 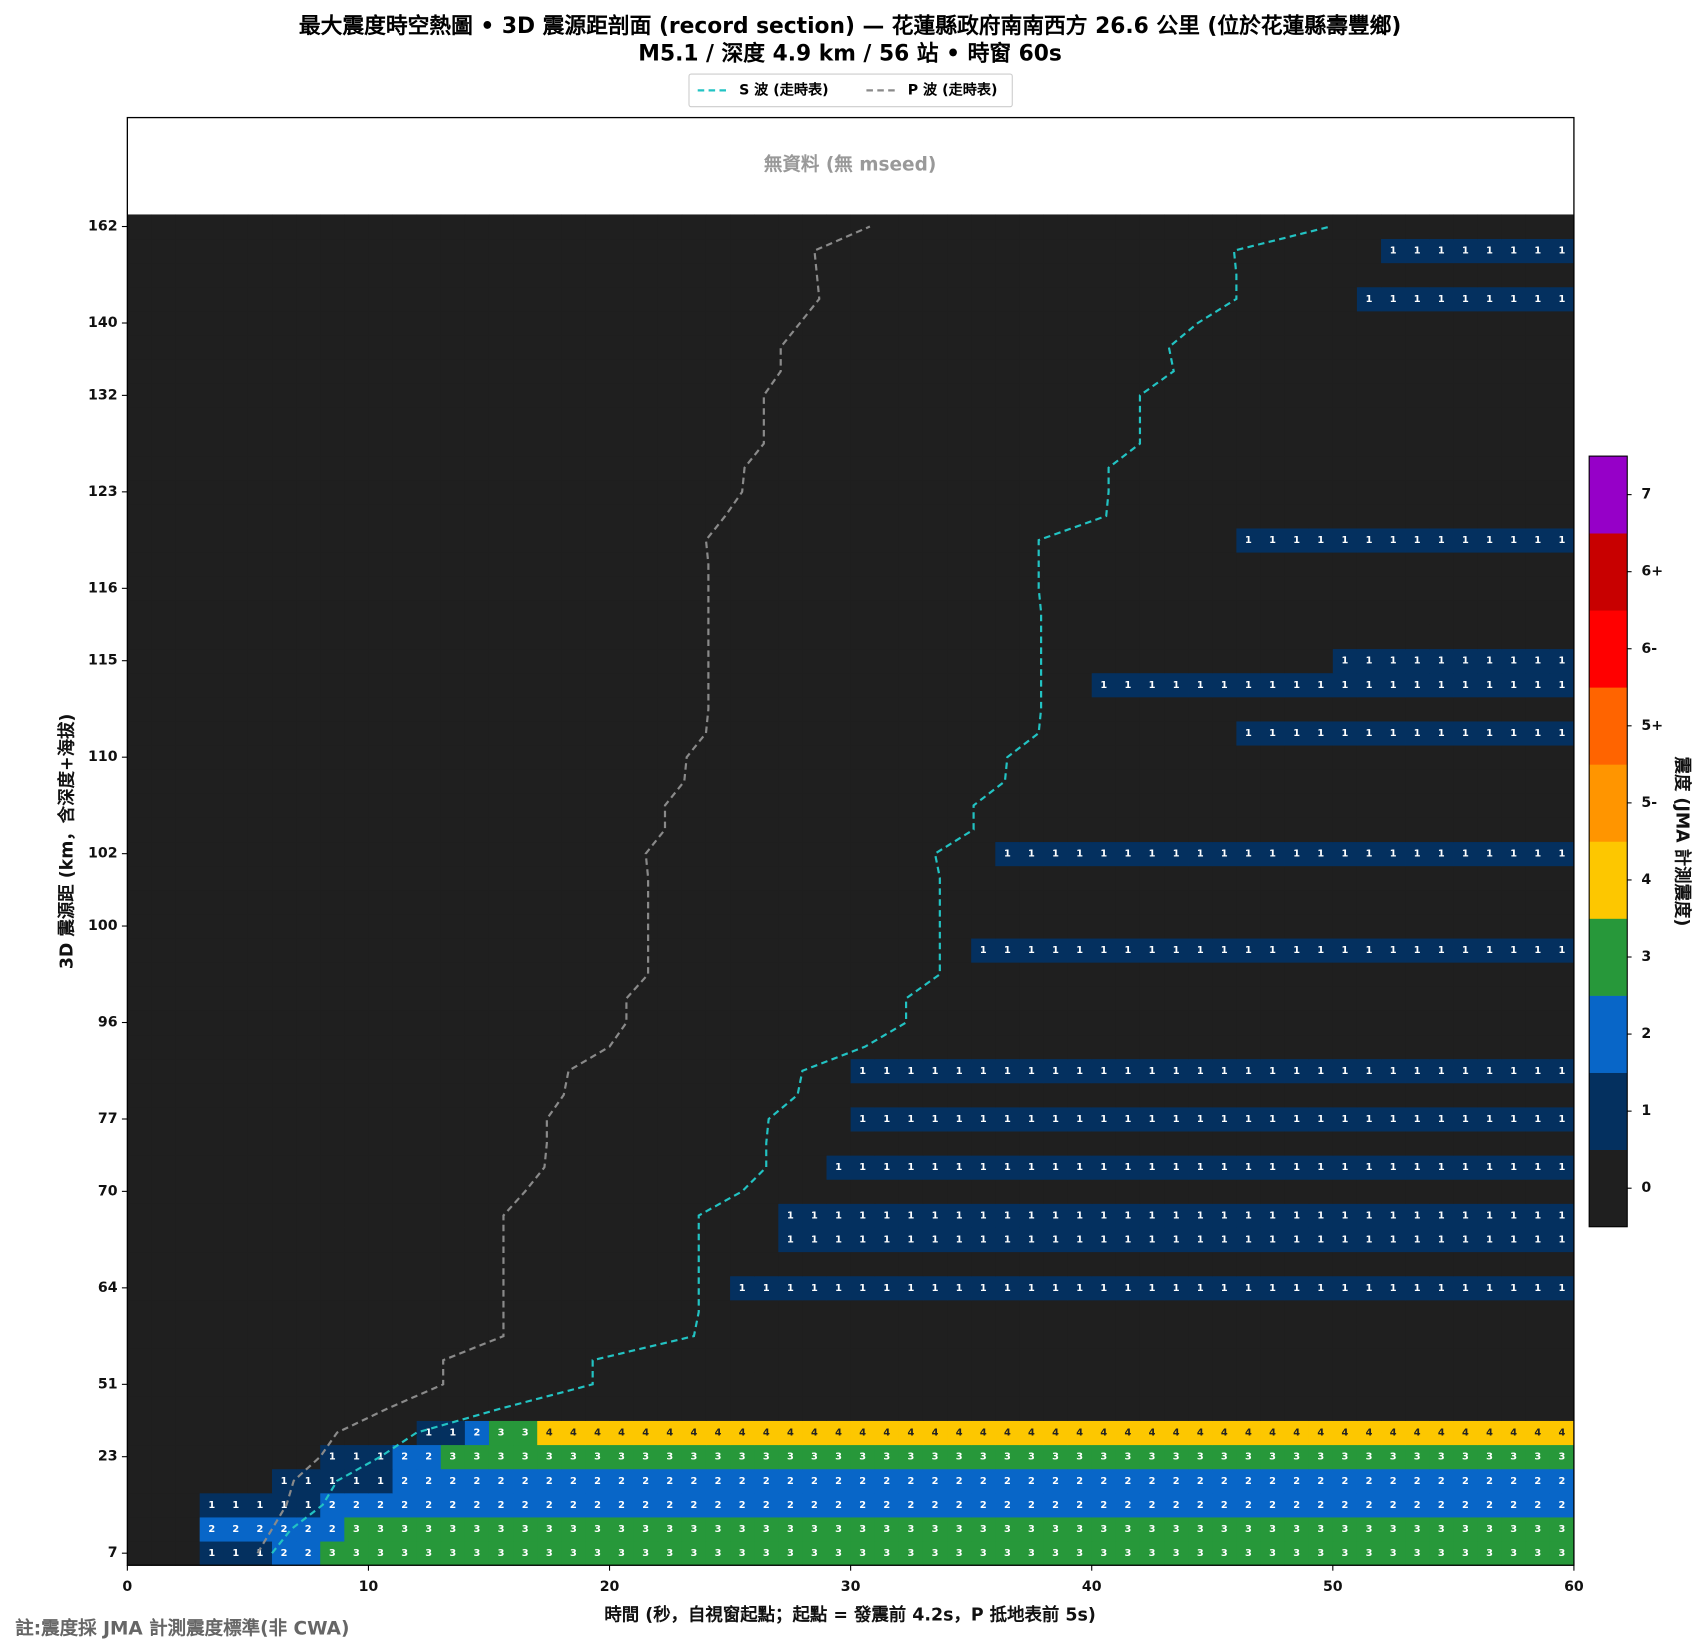 What do you see at coordinates (103, 661) in the screenshot?
I see `y-tick-label: 115` at bounding box center [103, 661].